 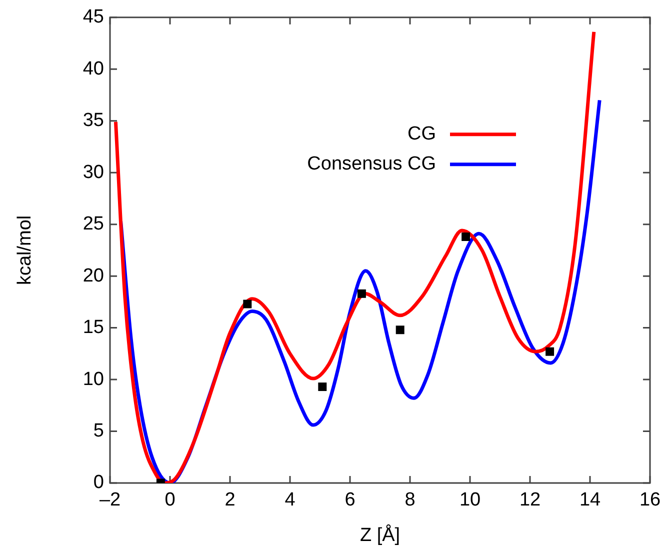 I want to click on x-tick-label: 12, so click(x=530, y=500).